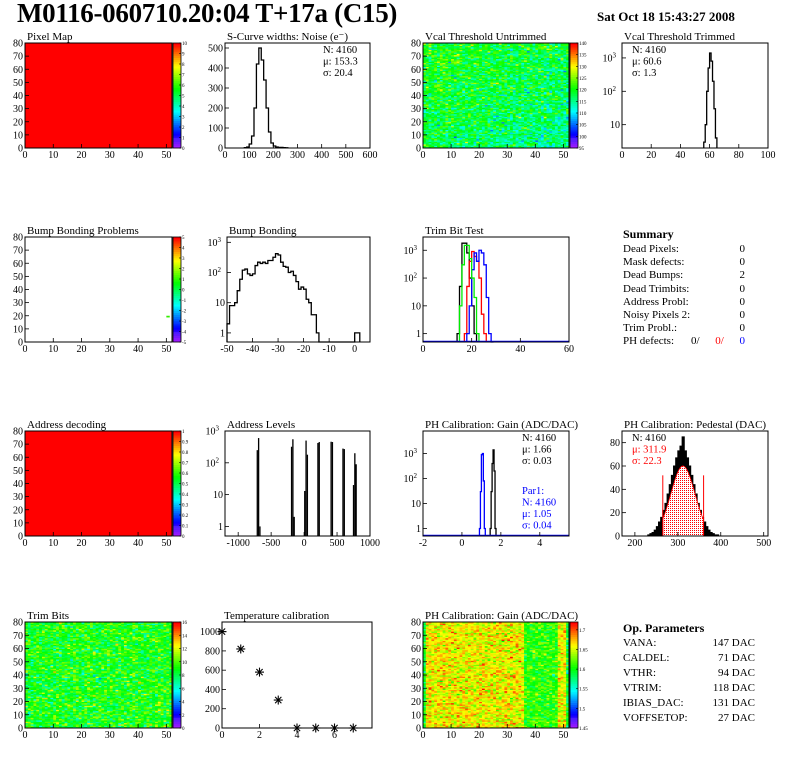  What do you see at coordinates (416, 83) in the screenshot?
I see `y-tick-label: 50` at bounding box center [416, 83].